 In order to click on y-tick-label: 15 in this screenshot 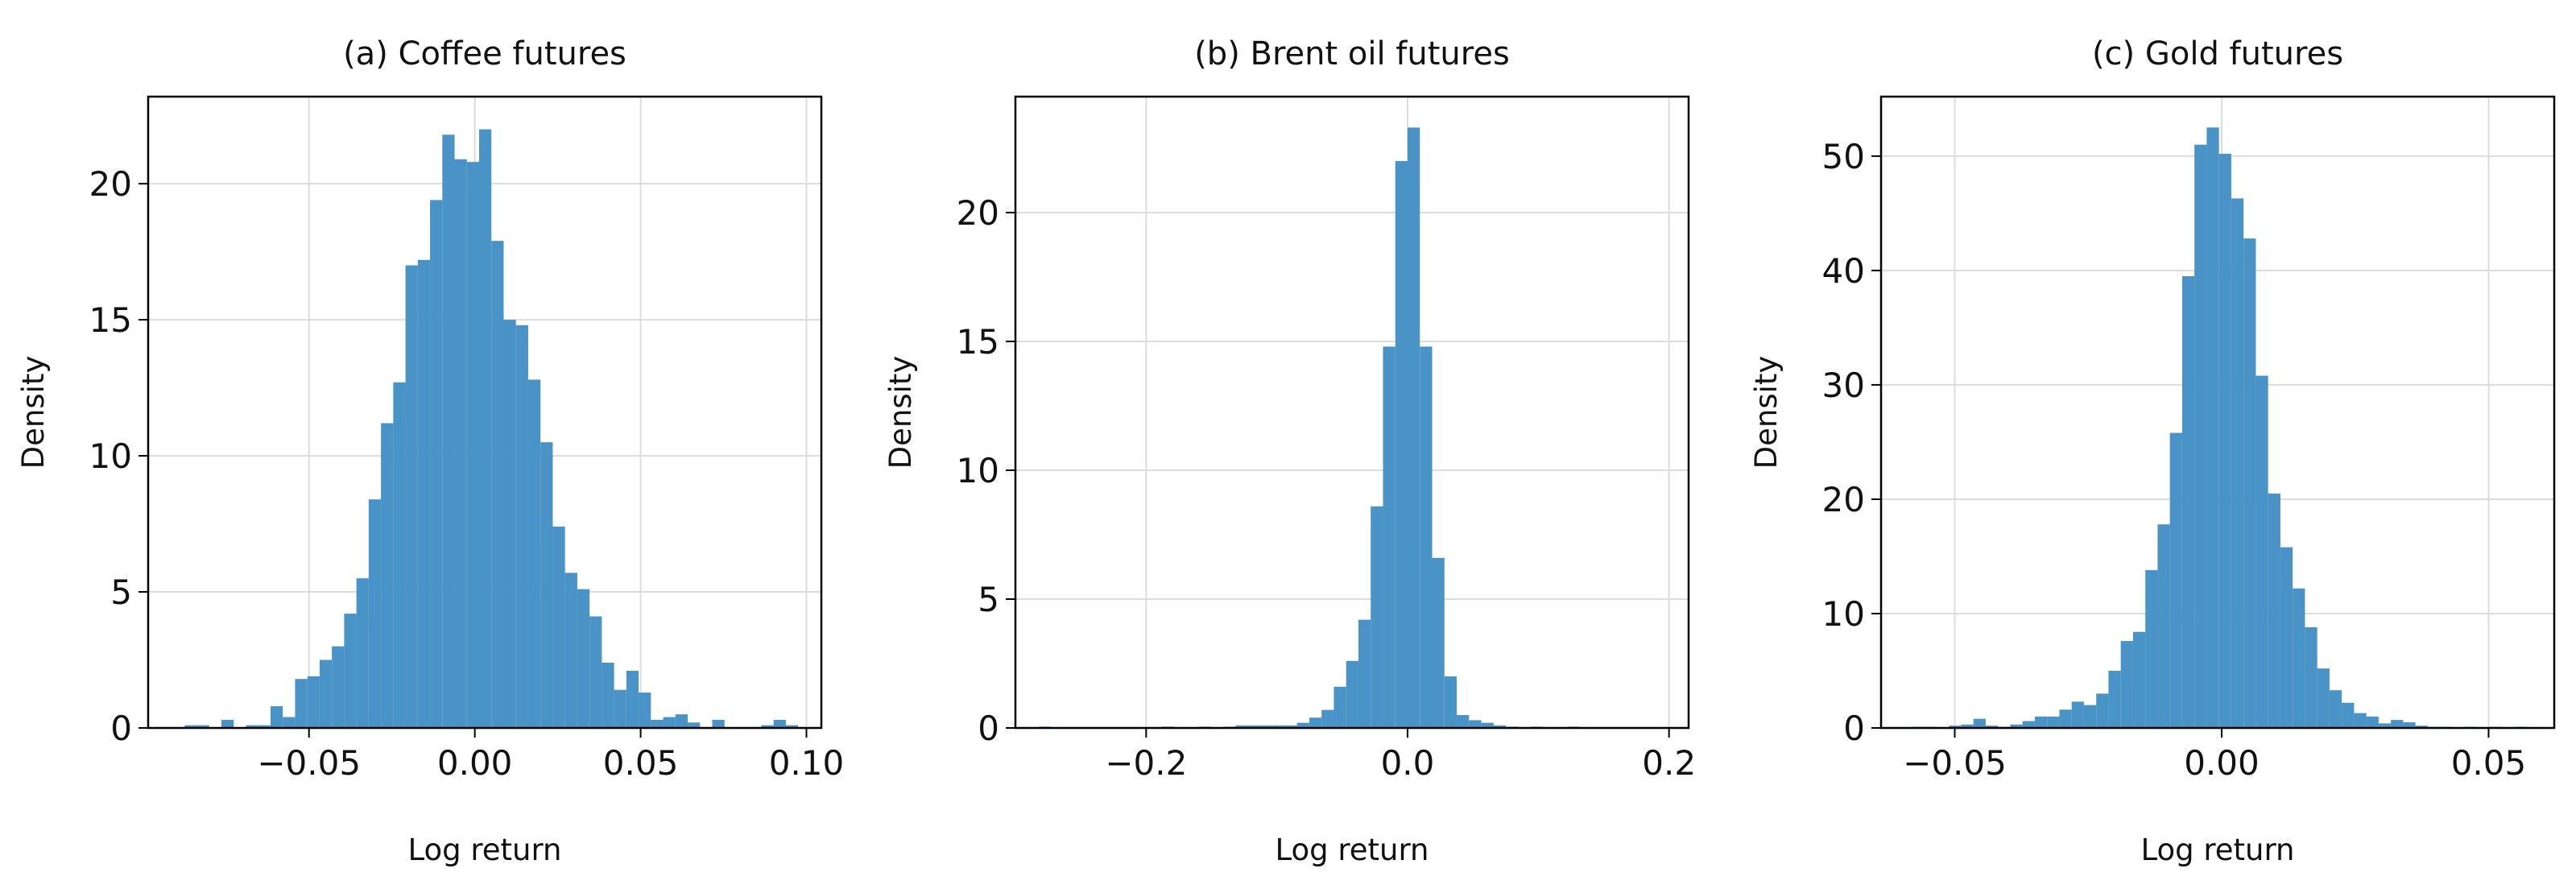, I will do `click(110, 320)`.